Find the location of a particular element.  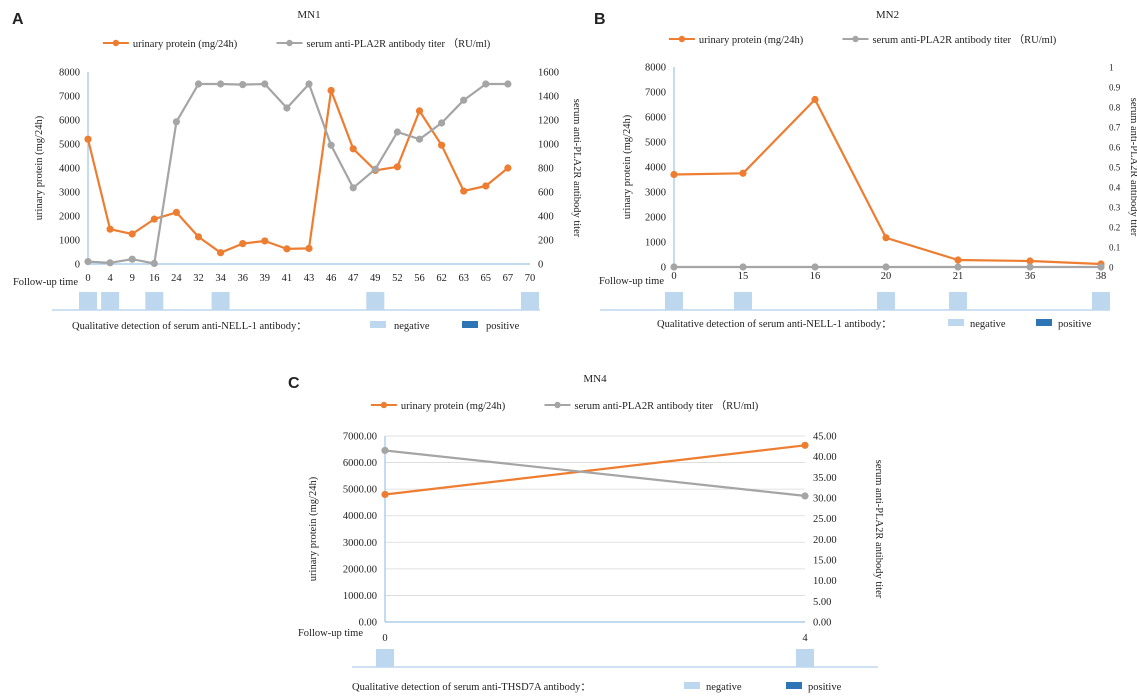

y-tick-label: 5000.00 is located at coordinates (360, 490).